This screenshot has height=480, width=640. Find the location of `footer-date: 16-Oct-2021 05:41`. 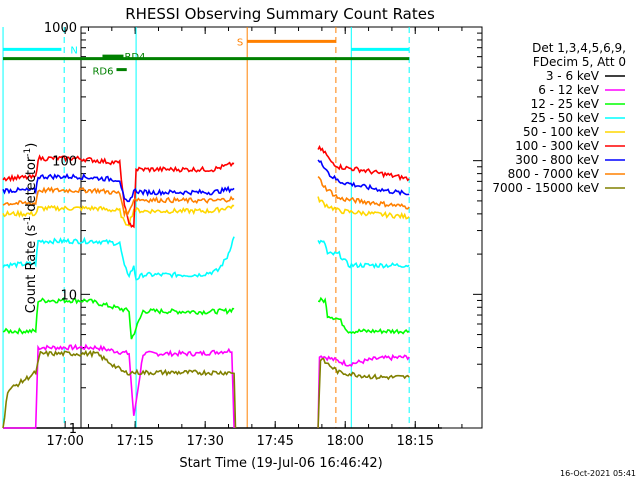

footer-date: 16-Oct-2021 05:41 is located at coordinates (598, 473).